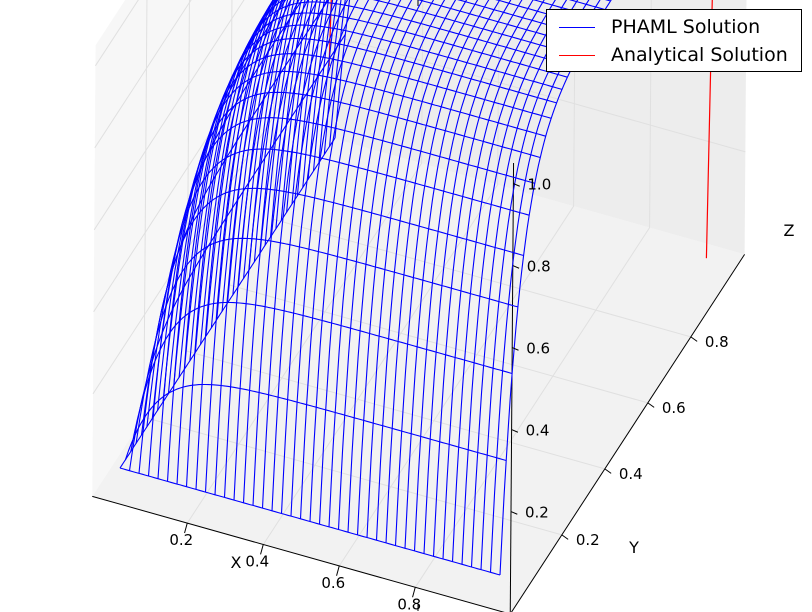  I want to click on x-axis-label: X, so click(236, 562).